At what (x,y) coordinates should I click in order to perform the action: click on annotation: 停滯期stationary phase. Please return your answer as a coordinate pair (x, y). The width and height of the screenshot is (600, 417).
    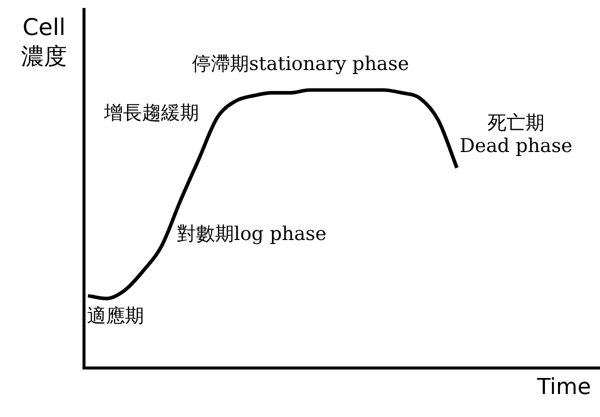
    Looking at the image, I should click on (301, 64).